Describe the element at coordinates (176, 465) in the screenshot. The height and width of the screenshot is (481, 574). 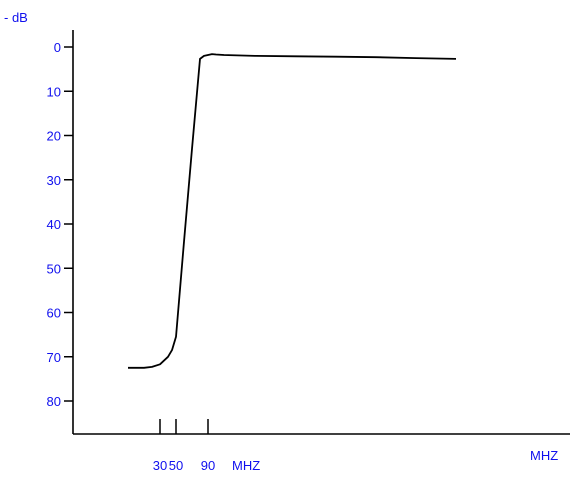
I see `x-tick-label: 50` at that location.